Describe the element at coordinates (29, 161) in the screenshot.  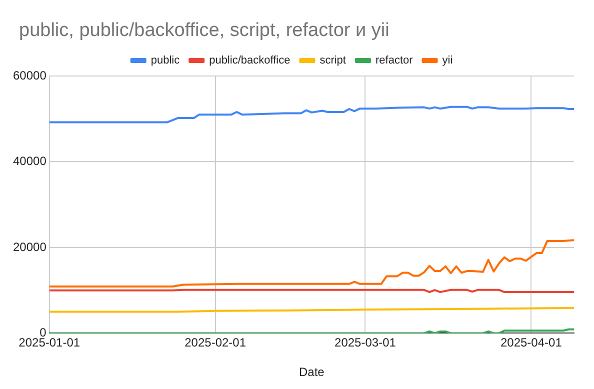
I see `y-tick-label: 40000` at that location.